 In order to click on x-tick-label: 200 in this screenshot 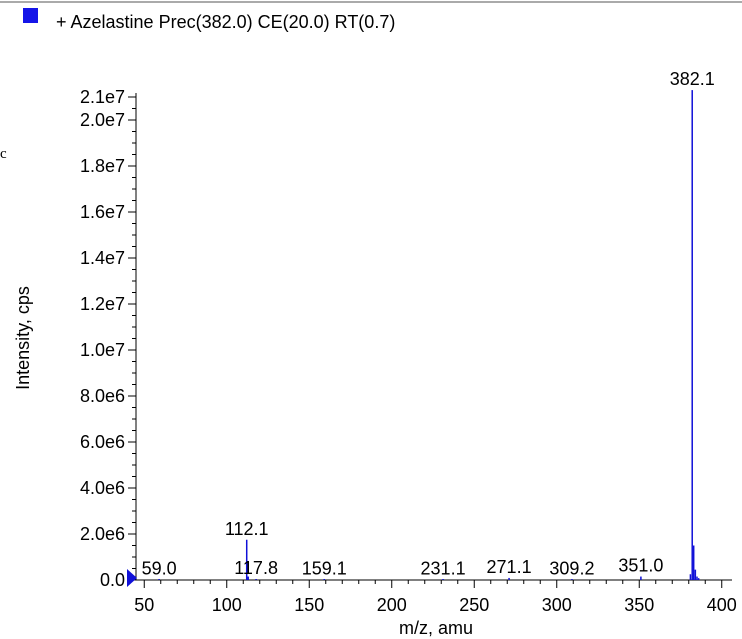, I will do `click(392, 605)`.